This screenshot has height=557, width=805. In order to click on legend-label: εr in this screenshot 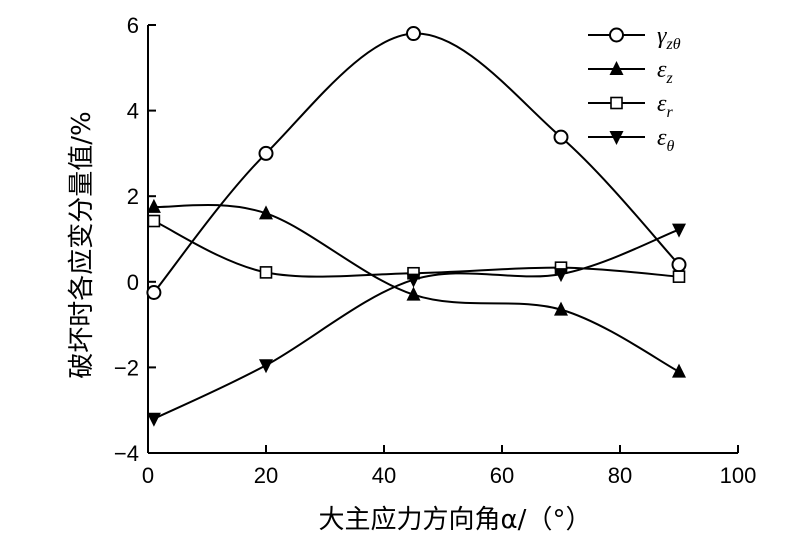, I will do `click(665, 106)`.